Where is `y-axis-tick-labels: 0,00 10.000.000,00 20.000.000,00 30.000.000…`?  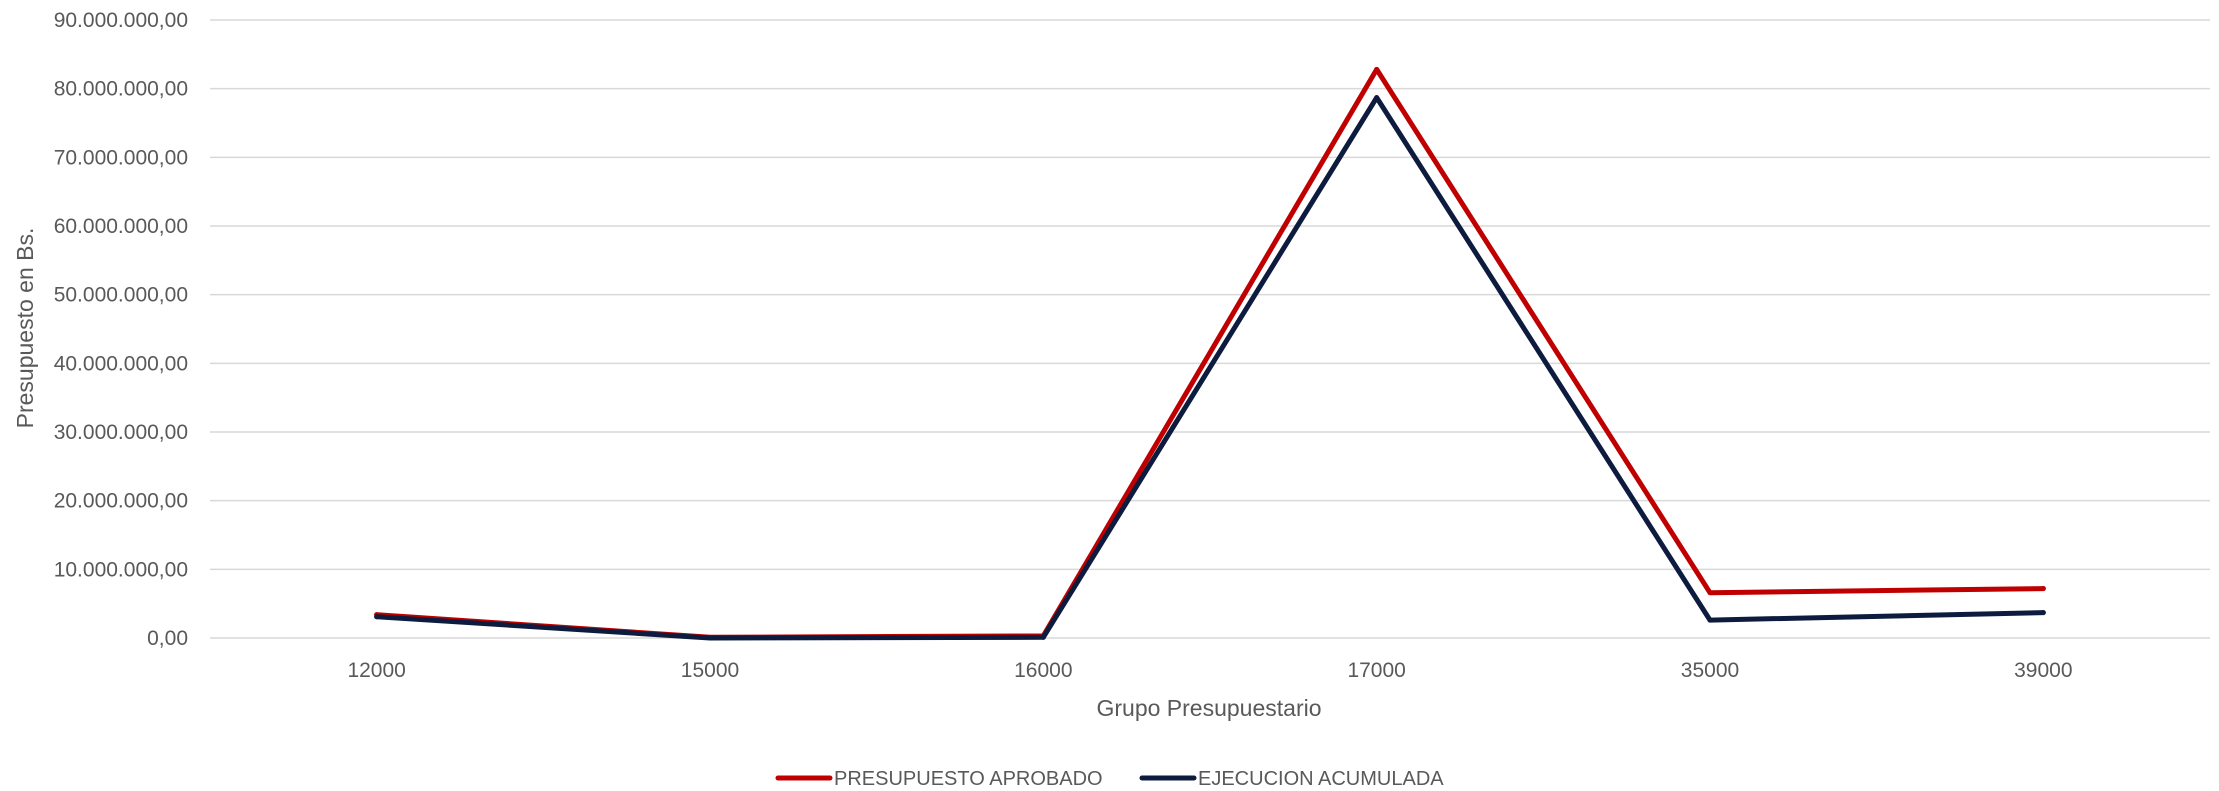
y-axis-tick-labels: 0,00 10.000.000,00 20.000.000,00 30.000.000… is located at coordinates (121, 329).